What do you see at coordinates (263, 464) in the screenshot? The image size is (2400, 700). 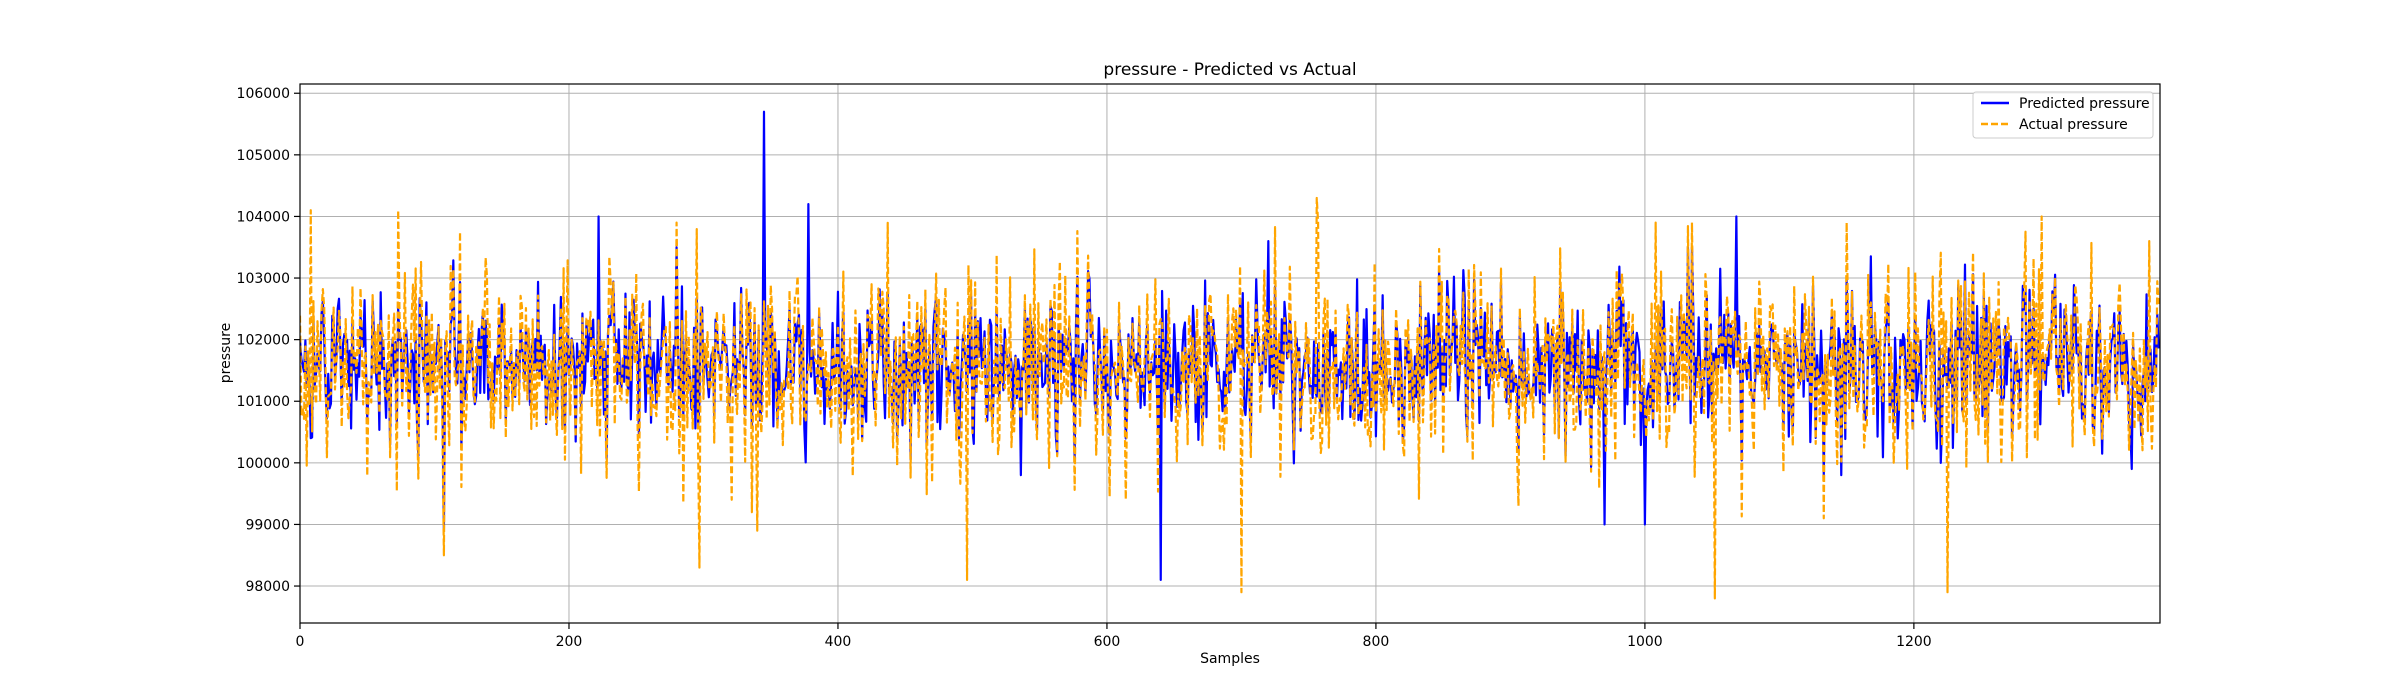 I see `y-tick-label: 100000` at bounding box center [263, 464].